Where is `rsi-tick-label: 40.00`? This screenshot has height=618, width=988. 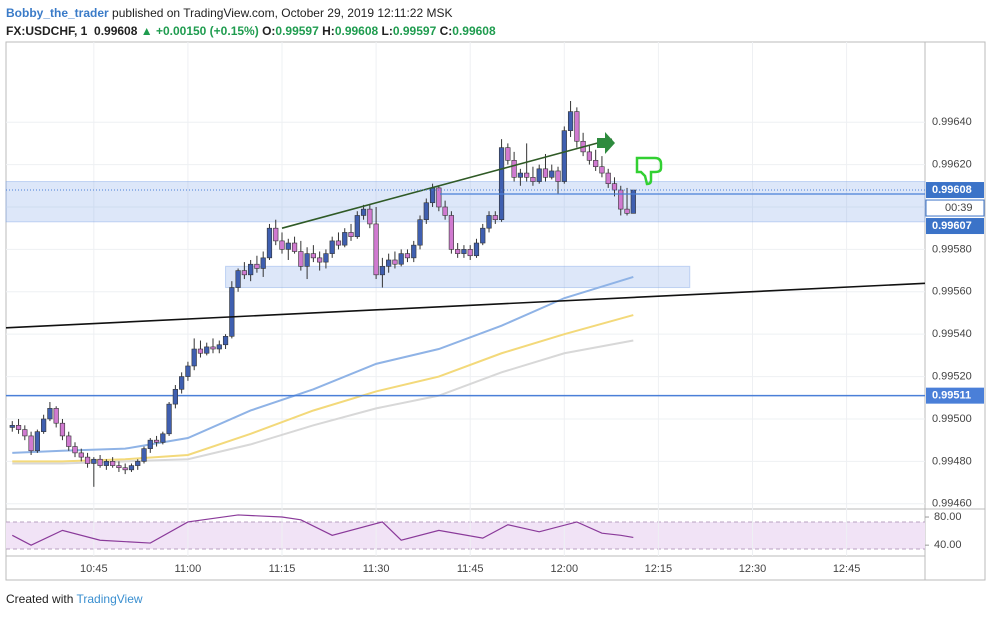 rsi-tick-label: 40.00 is located at coordinates (948, 545).